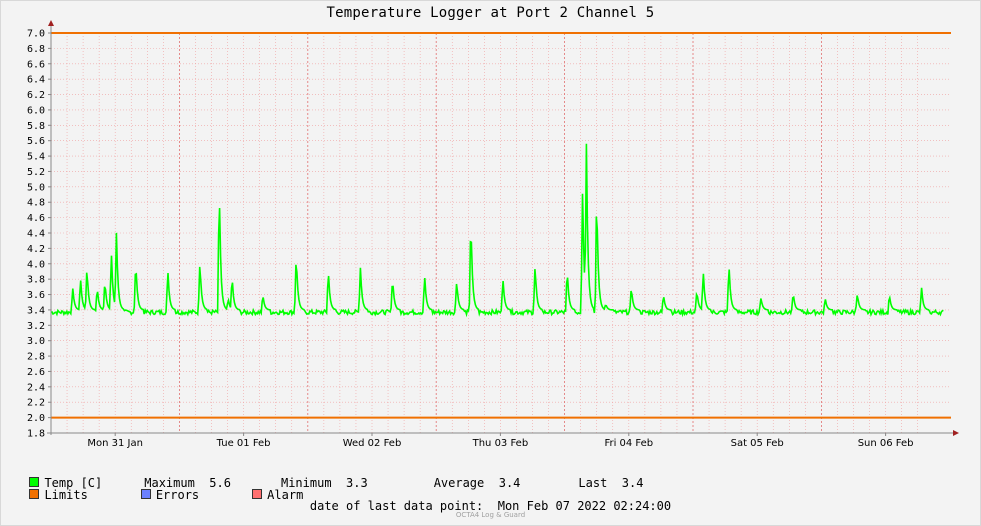 The image size is (981, 526). What do you see at coordinates (490, 515) in the screenshot?
I see `brand-watermark: OCTA4 Log & Guard` at bounding box center [490, 515].